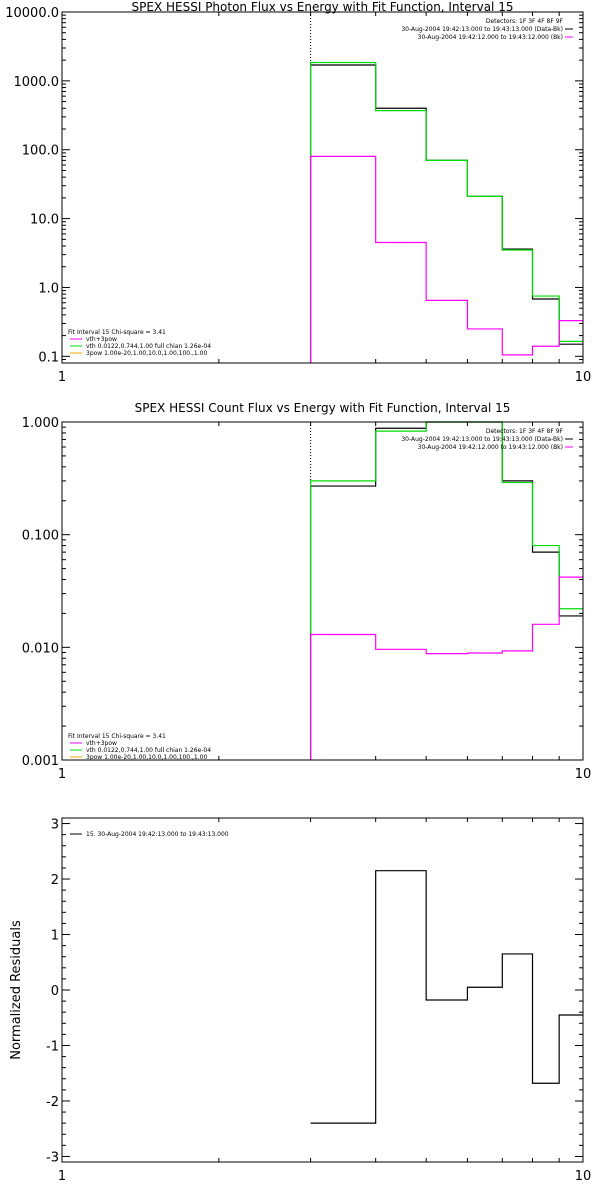 Image resolution: width=600 pixels, height=1200 pixels. Describe the element at coordinates (40, 423) in the screenshot. I see `y-tick-label: 1.000` at that location.